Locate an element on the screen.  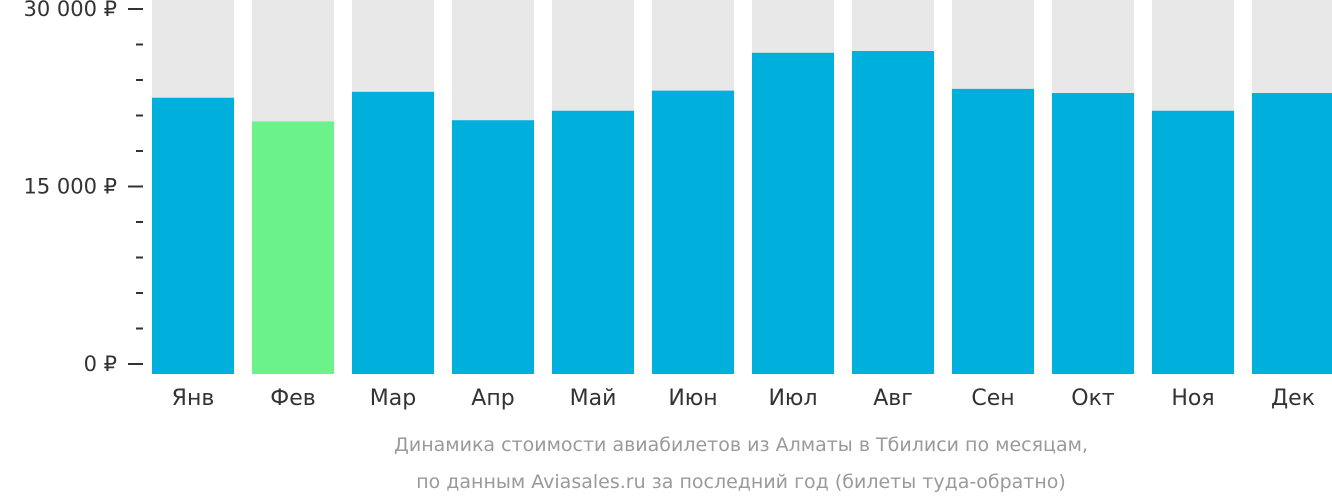
month-label: Янв is located at coordinates (193, 398).